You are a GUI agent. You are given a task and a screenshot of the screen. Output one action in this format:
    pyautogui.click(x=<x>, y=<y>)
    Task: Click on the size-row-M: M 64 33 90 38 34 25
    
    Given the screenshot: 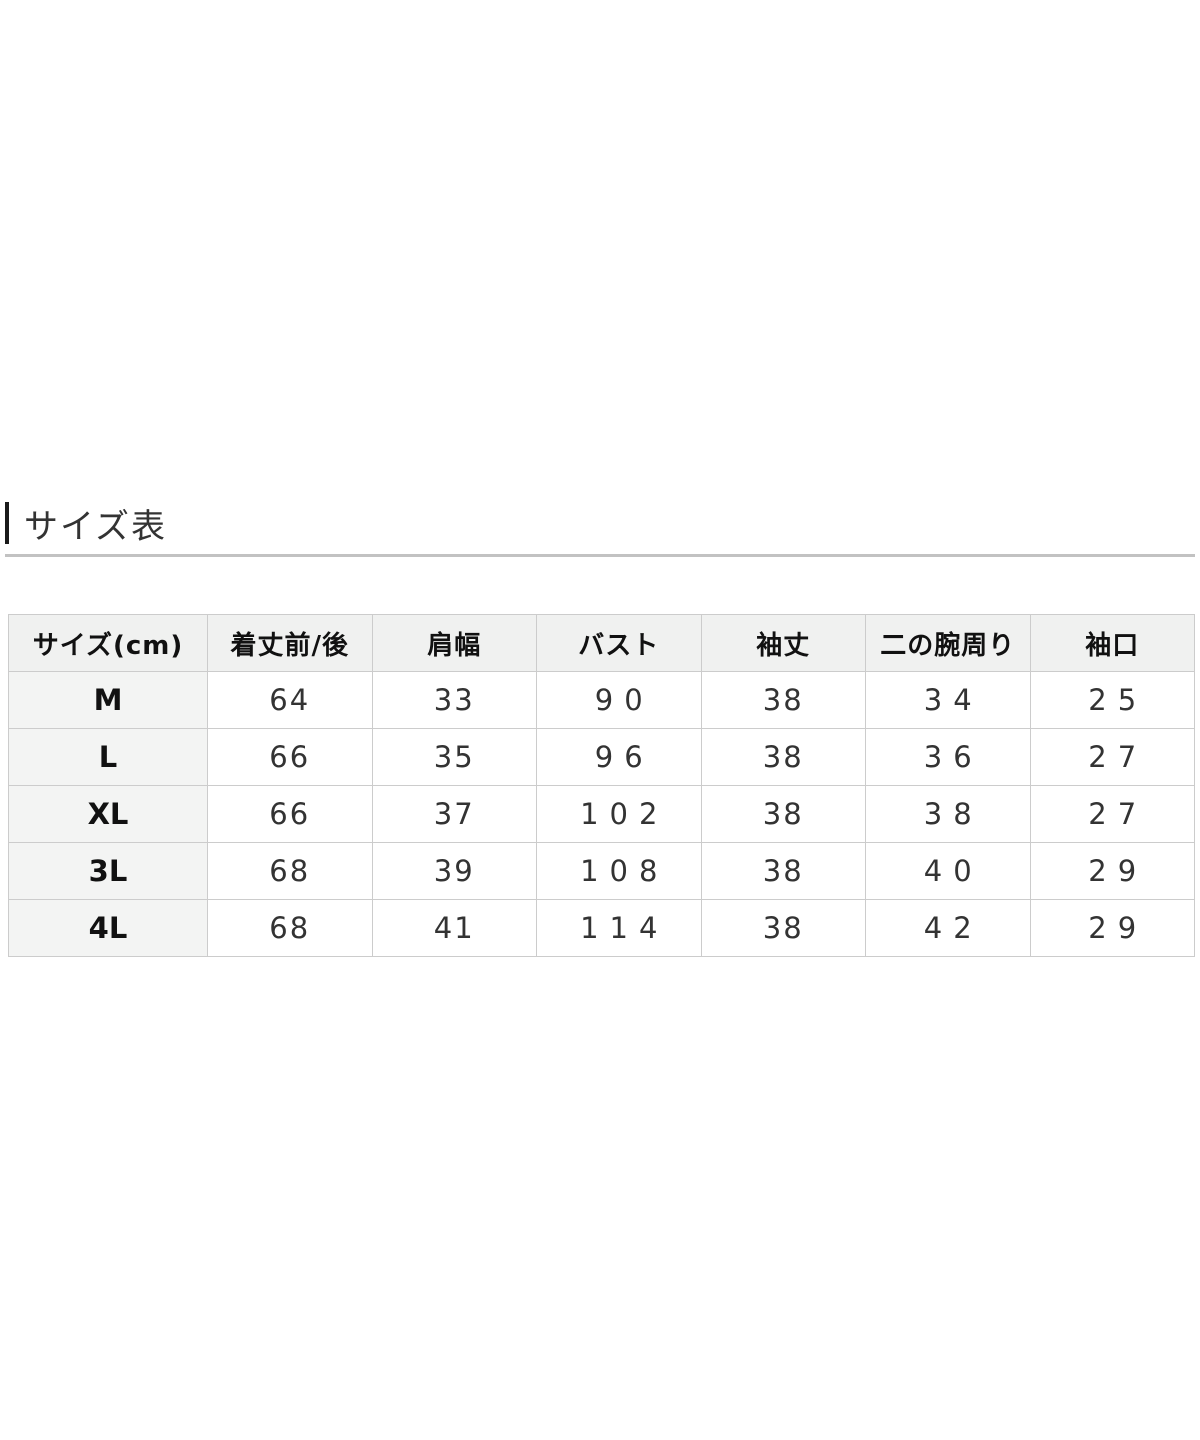 What is the action you would take?
    pyautogui.click(x=601, y=700)
    